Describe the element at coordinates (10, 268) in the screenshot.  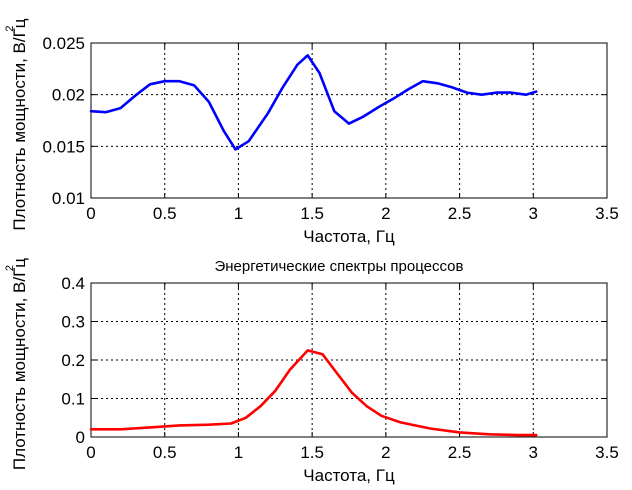
I see `y-axis-label-superscript-bottom: 2` at that location.